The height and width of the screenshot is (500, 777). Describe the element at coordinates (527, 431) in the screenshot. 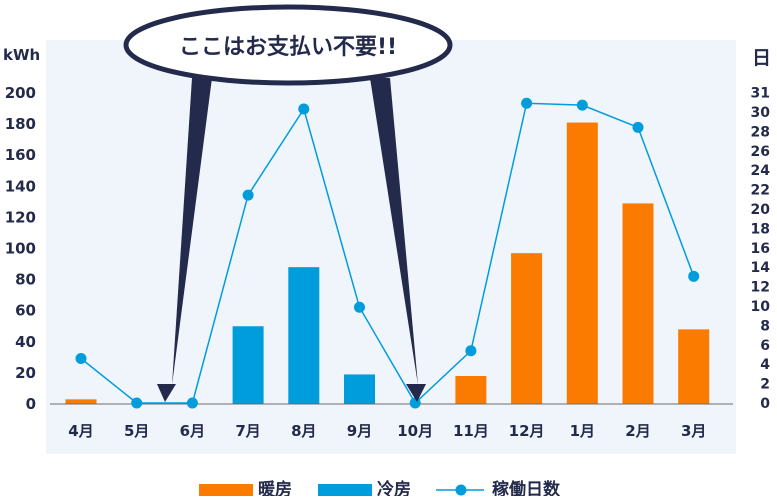

I see `x-tick-label: 12月` at that location.